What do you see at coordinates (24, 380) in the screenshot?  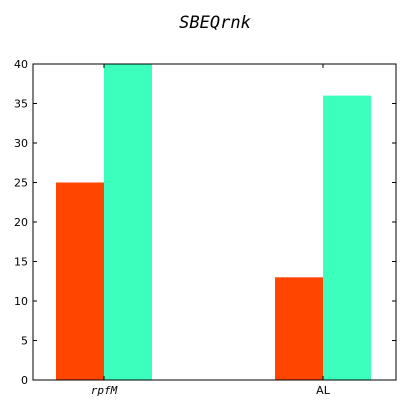 I see `y-tick-label-0: 0` at bounding box center [24, 380].